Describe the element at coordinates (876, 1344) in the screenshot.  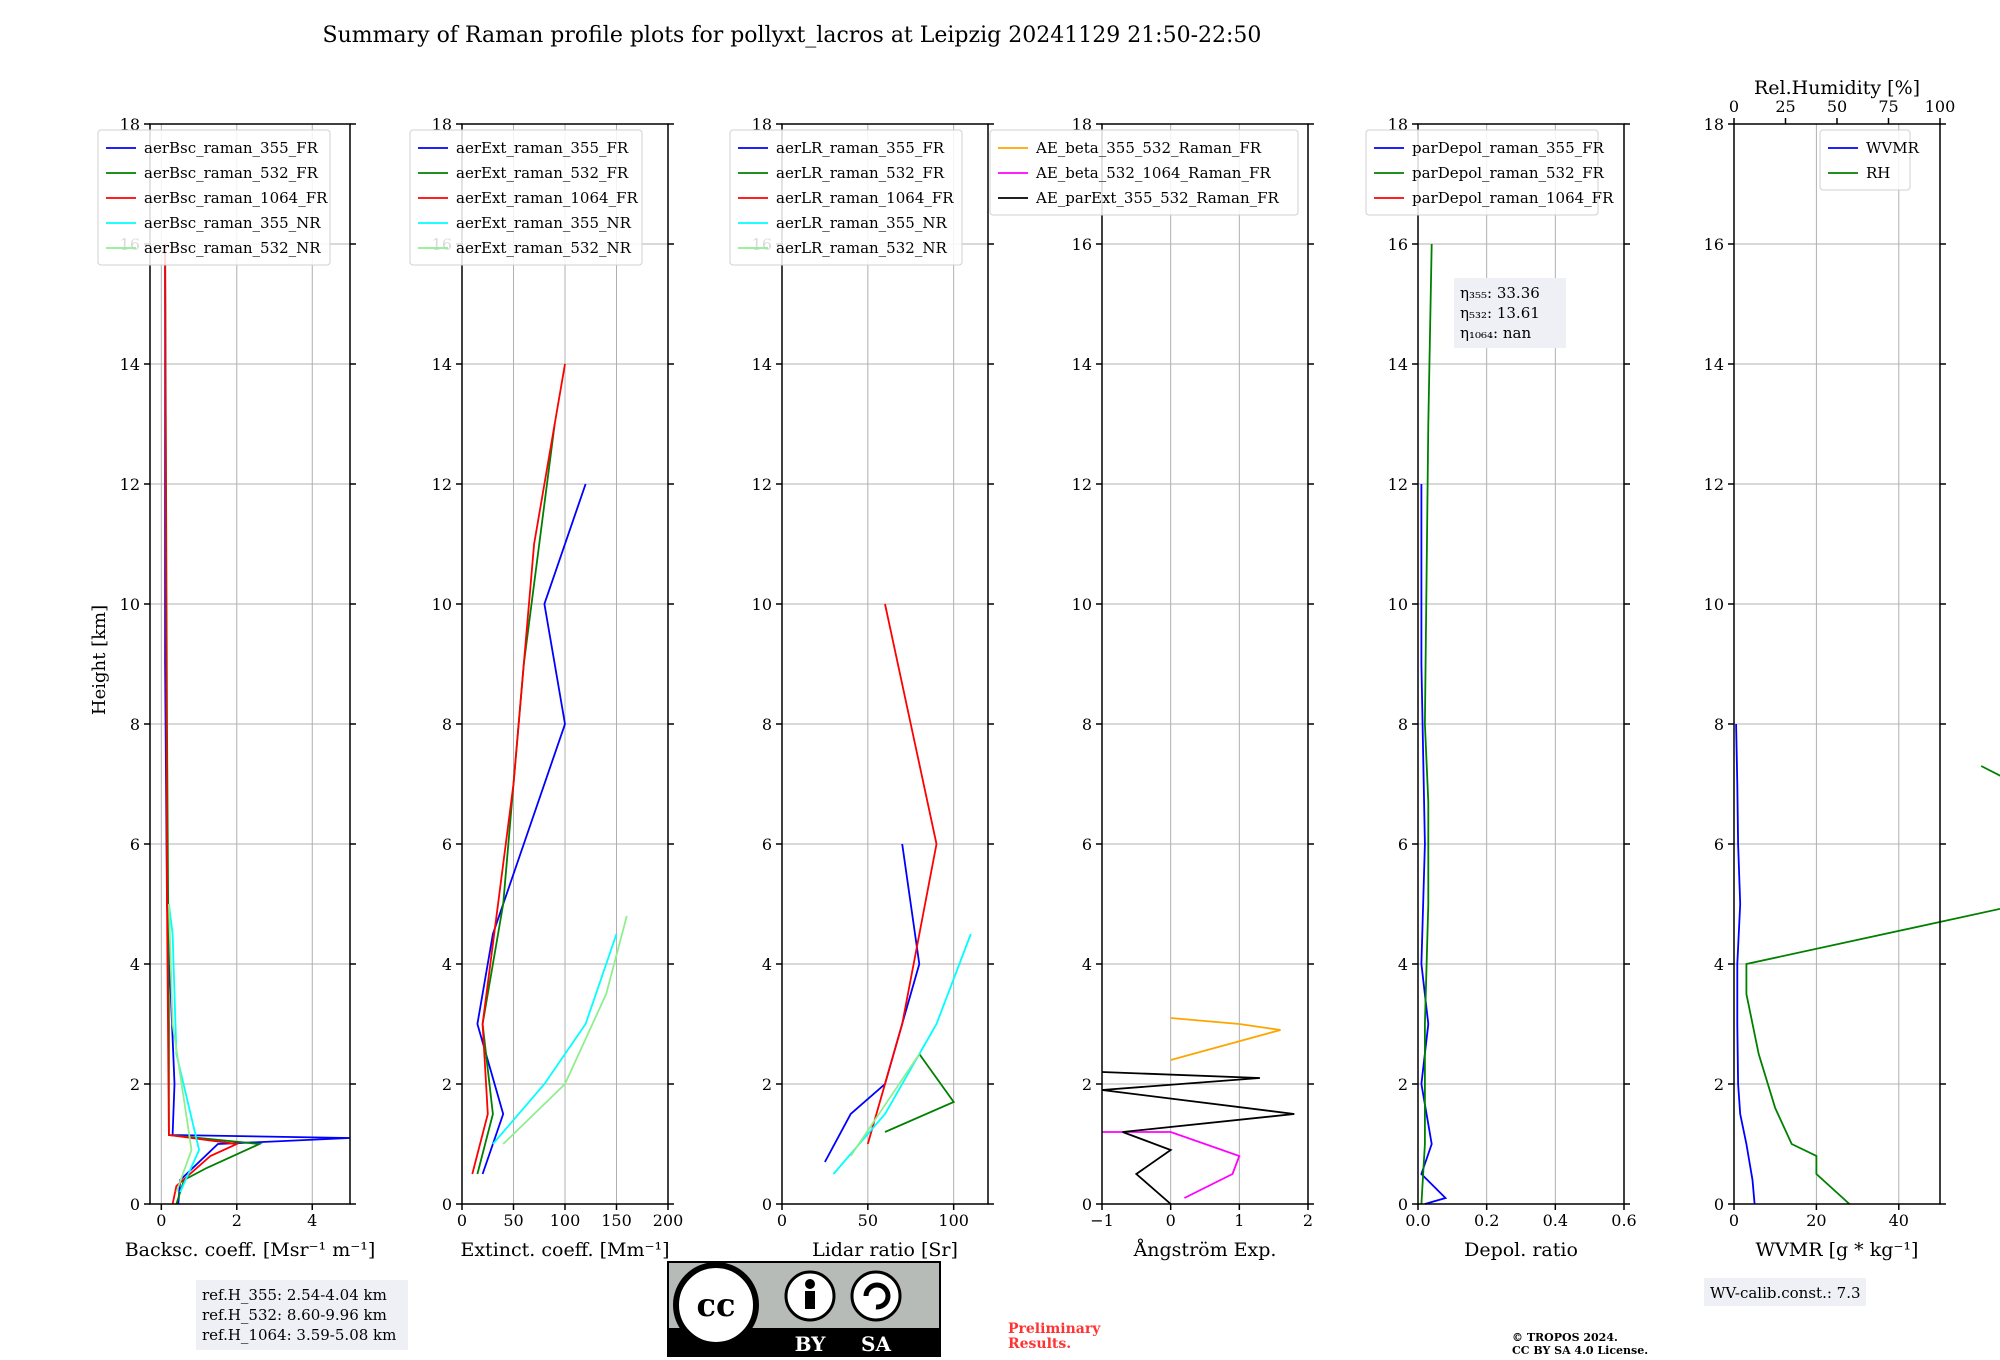
I see `cc-sa-label: SA` at that location.